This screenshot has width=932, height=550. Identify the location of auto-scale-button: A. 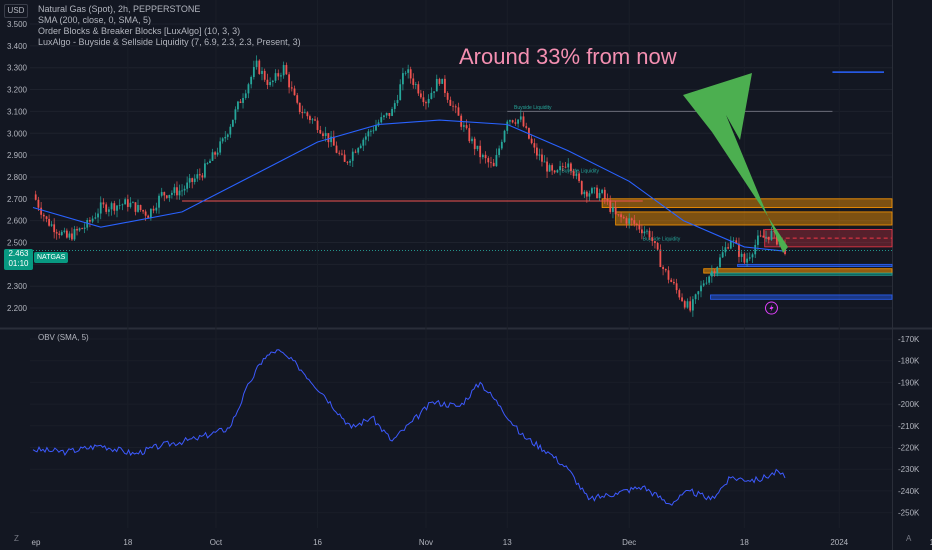
(909, 538).